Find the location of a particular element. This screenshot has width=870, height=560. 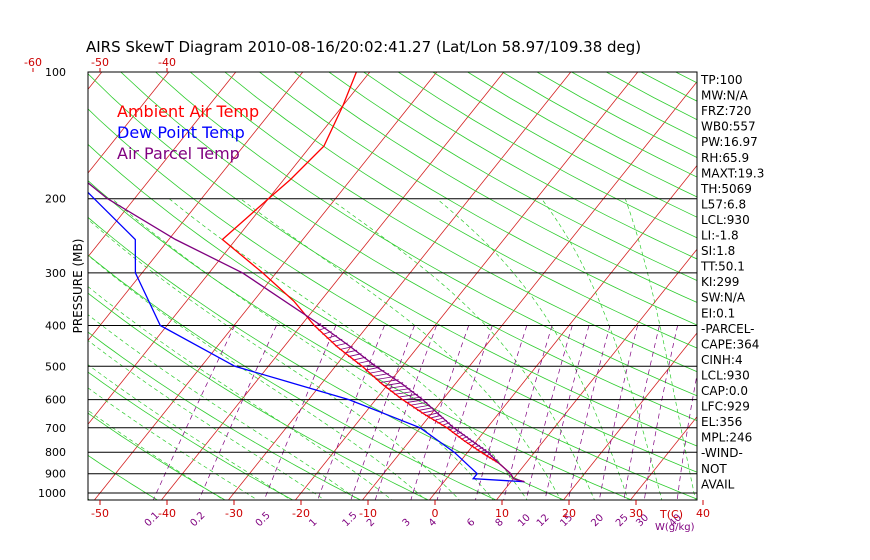

sounding-index-item: WB0:557 is located at coordinates (728, 127).